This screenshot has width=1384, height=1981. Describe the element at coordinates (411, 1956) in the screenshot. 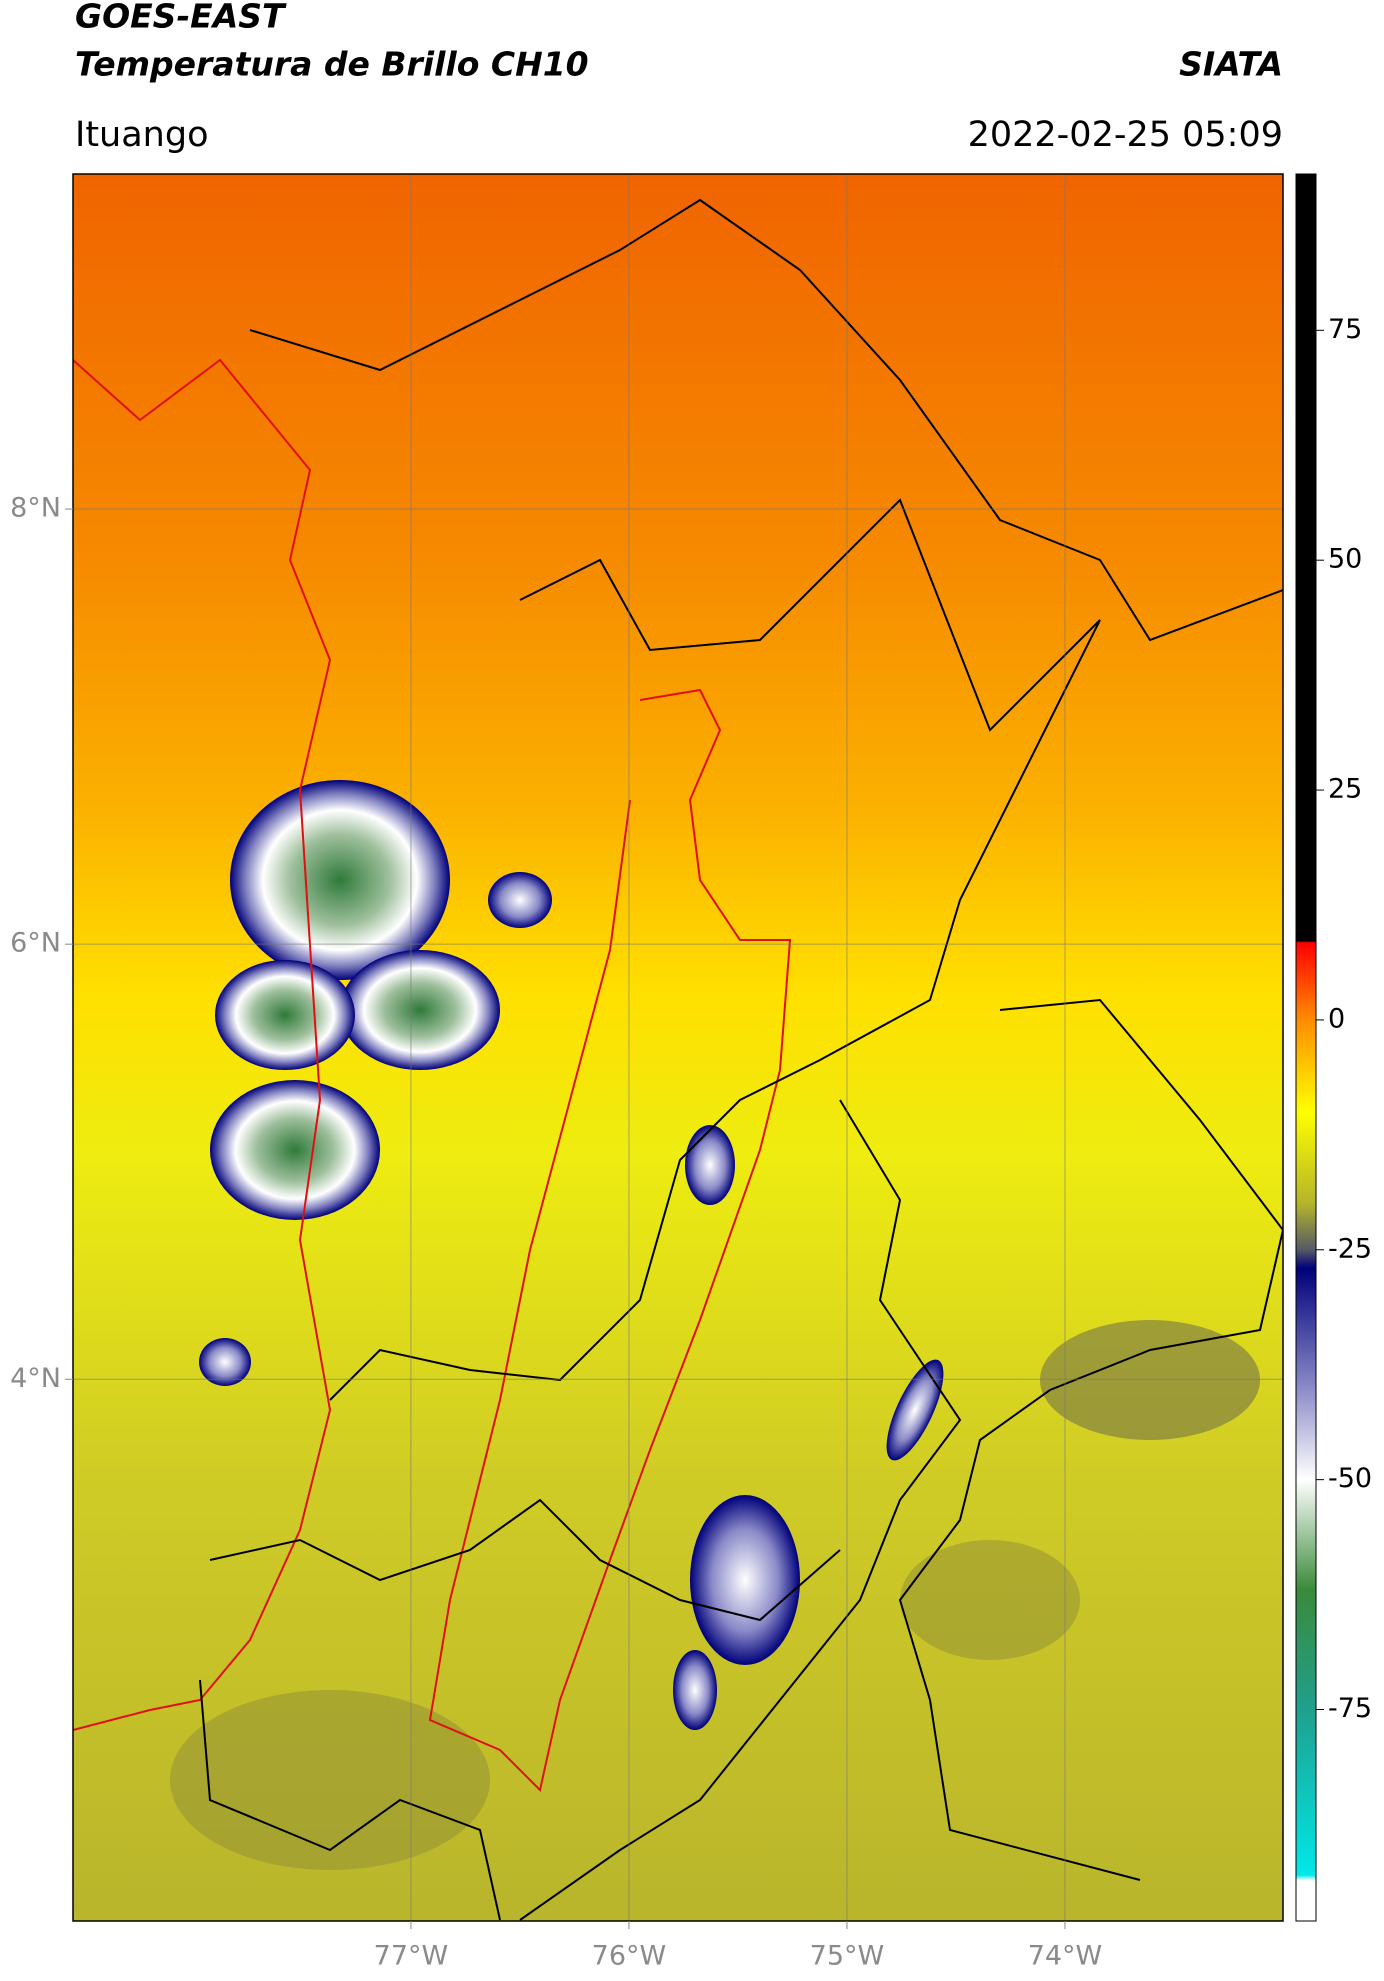

I see `x-tick-label: 77°W` at that location.